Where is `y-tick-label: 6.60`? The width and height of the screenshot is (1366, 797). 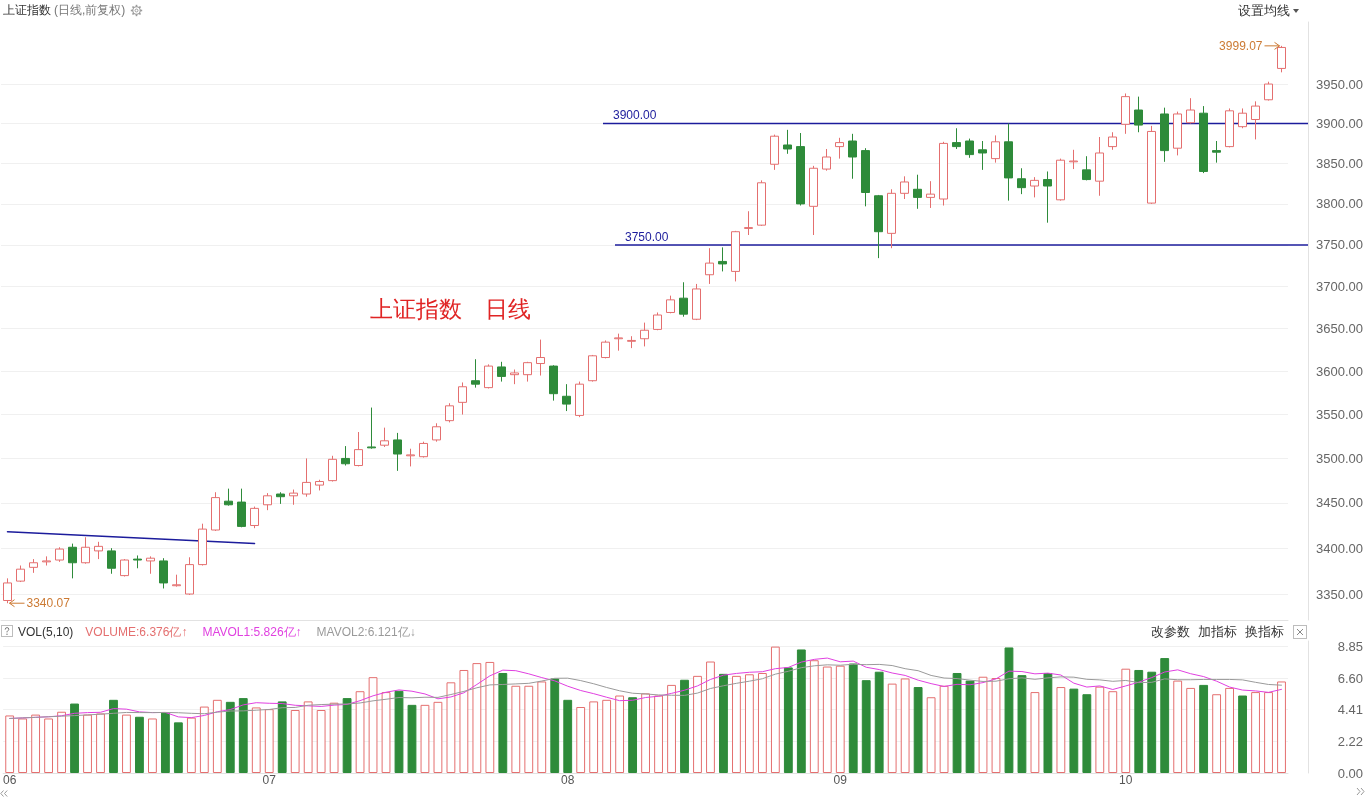
y-tick-label: 6.60 is located at coordinates (1350, 678).